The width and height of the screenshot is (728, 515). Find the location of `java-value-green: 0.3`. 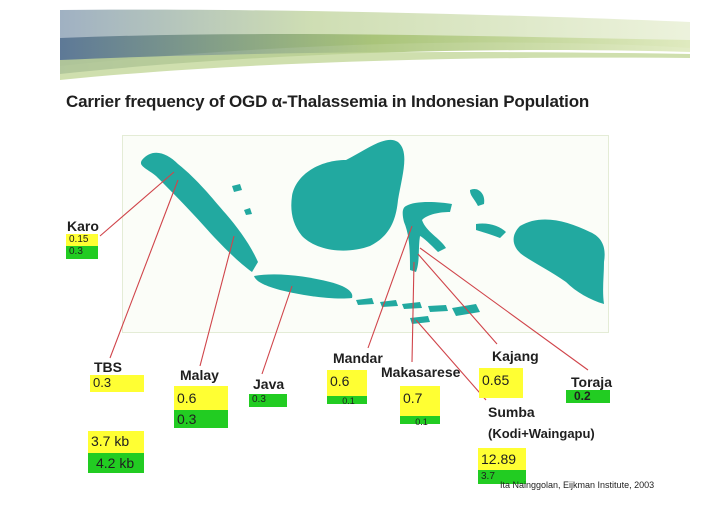

java-value-green: 0.3 is located at coordinates (268, 400).